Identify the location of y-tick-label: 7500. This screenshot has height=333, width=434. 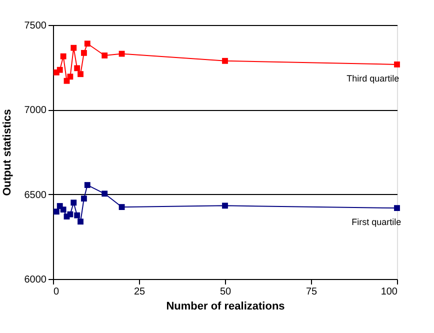
(35, 26).